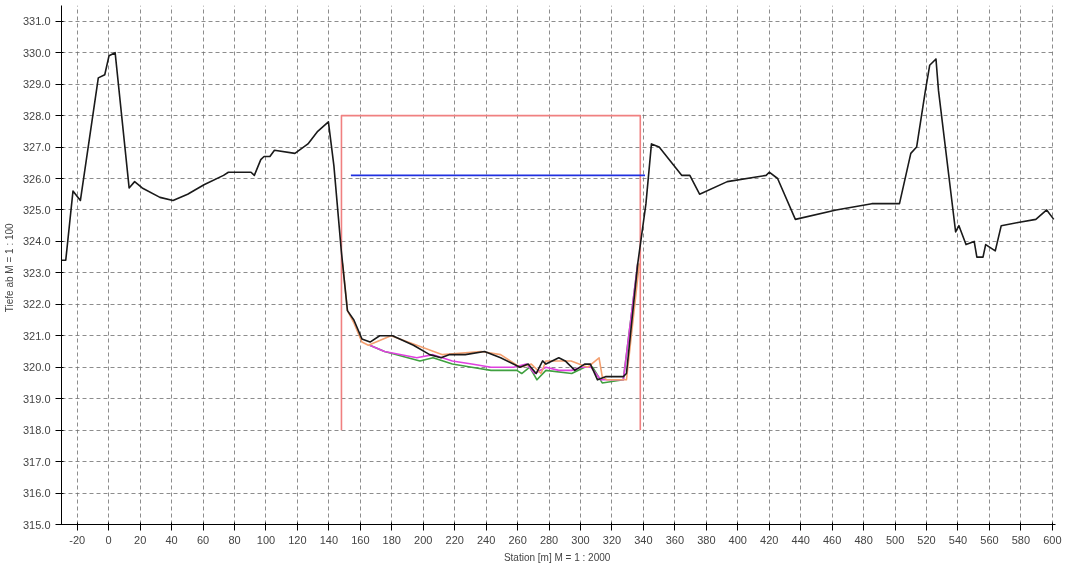 The height and width of the screenshot is (569, 1085). What do you see at coordinates (769, 539) in the screenshot?
I see `x-tick-label: 420` at bounding box center [769, 539].